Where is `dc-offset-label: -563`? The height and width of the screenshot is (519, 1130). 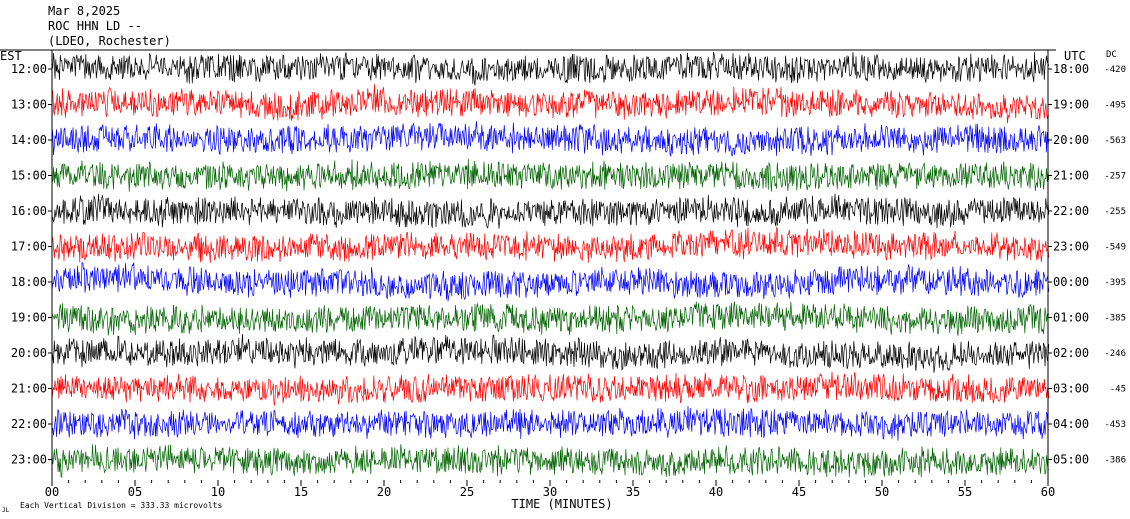
dc-offset-label: -563 is located at coordinates (1115, 141).